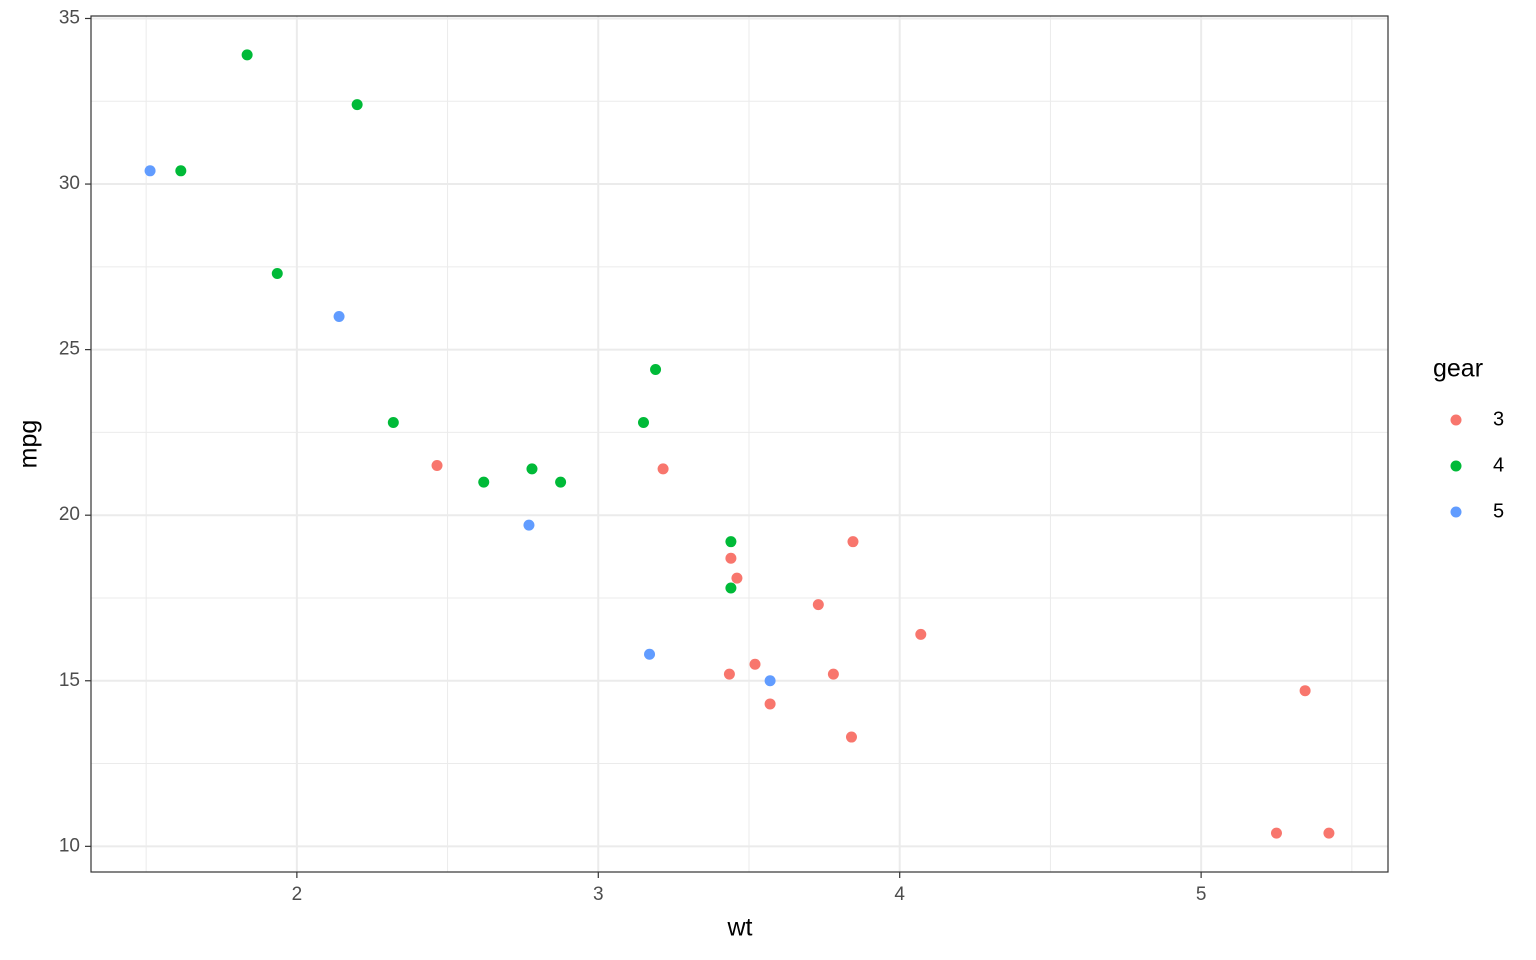 This screenshot has height=960, width=1536. Describe the element at coordinates (1498, 465) in the screenshot. I see `legend-label: 4` at that location.